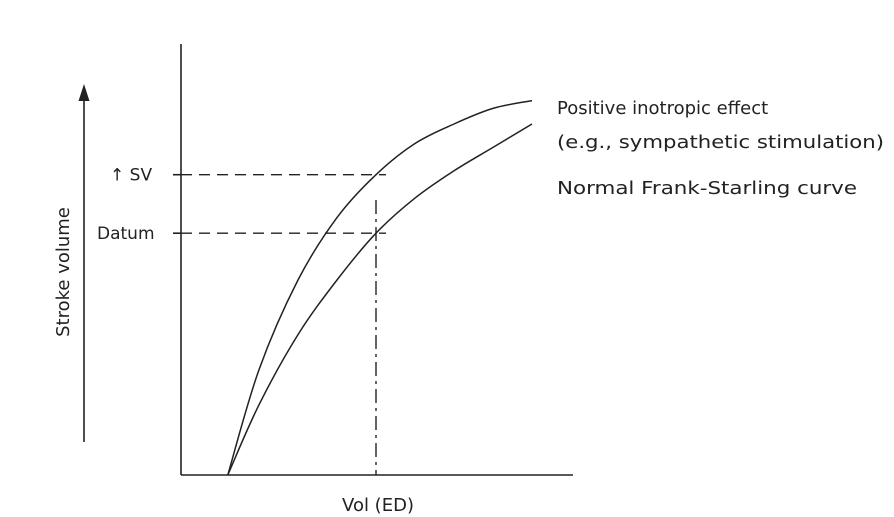 The height and width of the screenshot is (517, 894). I want to click on datum-annotation-label: Datum, so click(126, 234).